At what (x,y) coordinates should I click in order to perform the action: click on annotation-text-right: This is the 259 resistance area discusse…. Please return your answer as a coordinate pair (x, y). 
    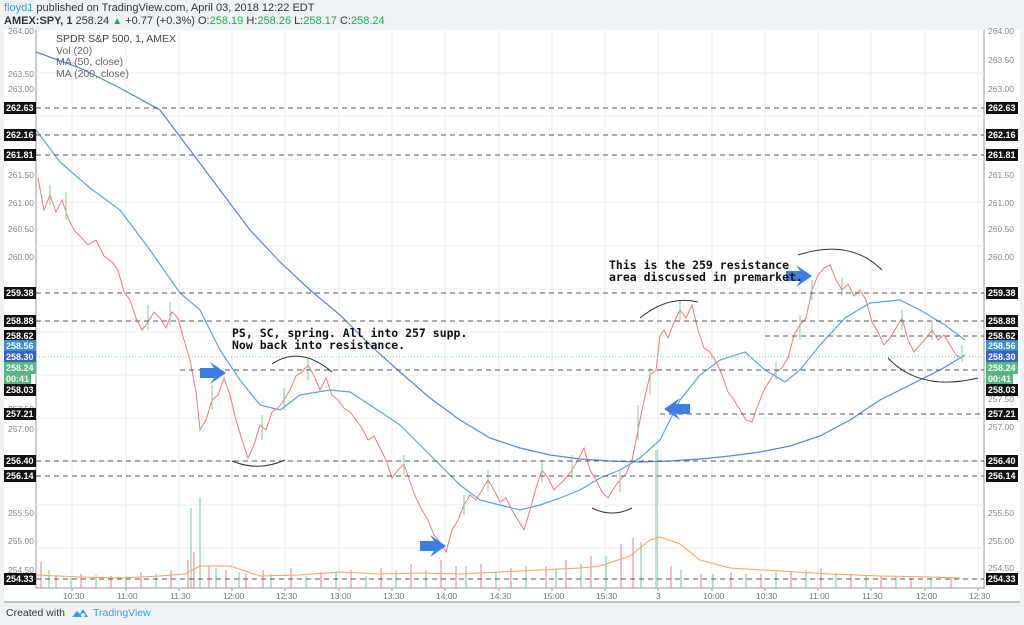
    Looking at the image, I should click on (706, 271).